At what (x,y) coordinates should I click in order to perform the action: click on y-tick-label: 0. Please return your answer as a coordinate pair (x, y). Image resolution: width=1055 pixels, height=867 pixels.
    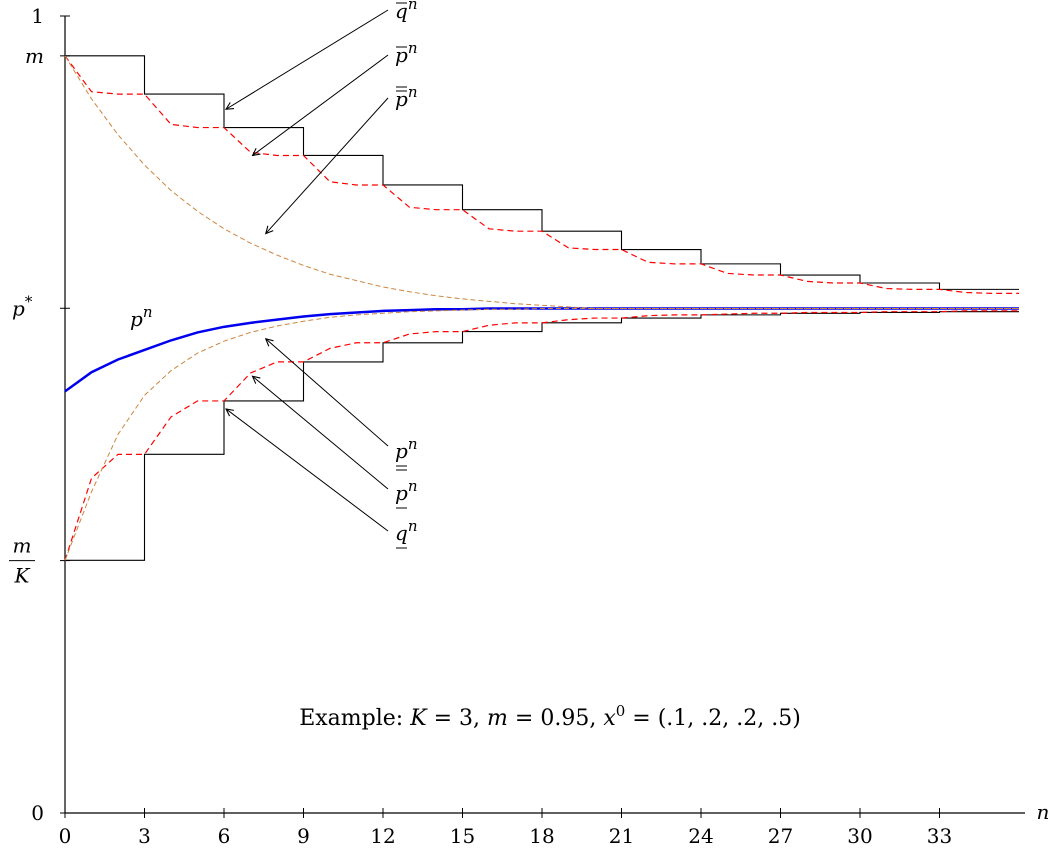
    Looking at the image, I should click on (37, 813).